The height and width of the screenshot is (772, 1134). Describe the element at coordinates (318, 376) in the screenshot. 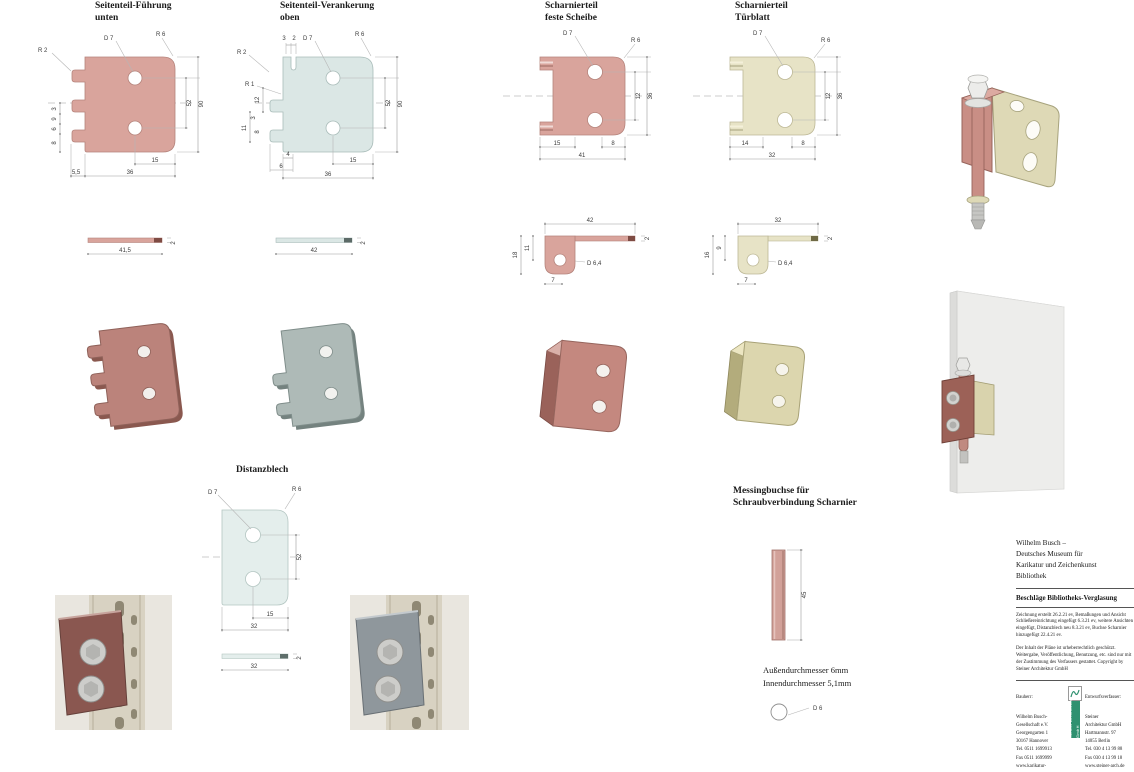

I see `render-seitenteil-verankerung` at that location.